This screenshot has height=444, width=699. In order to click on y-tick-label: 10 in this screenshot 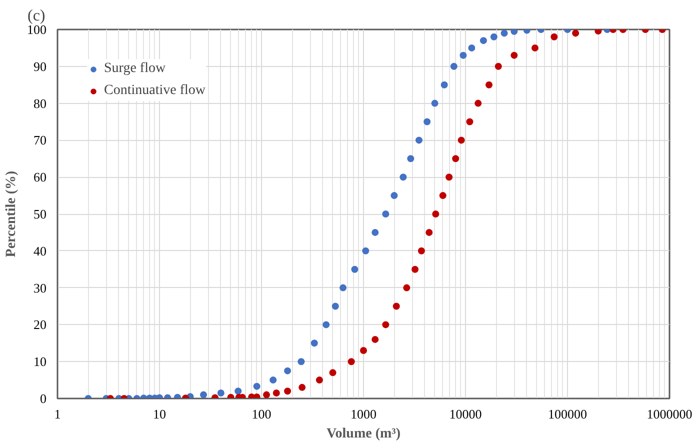, I will do `click(40, 362)`.